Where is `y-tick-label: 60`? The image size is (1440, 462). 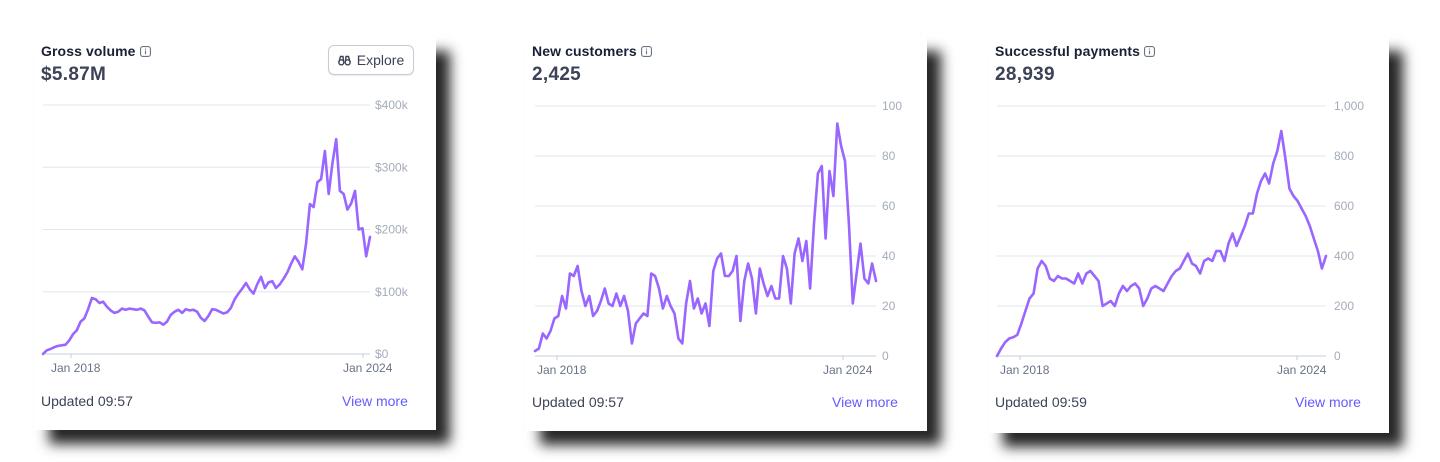
y-tick-label: 60 is located at coordinates (889, 206).